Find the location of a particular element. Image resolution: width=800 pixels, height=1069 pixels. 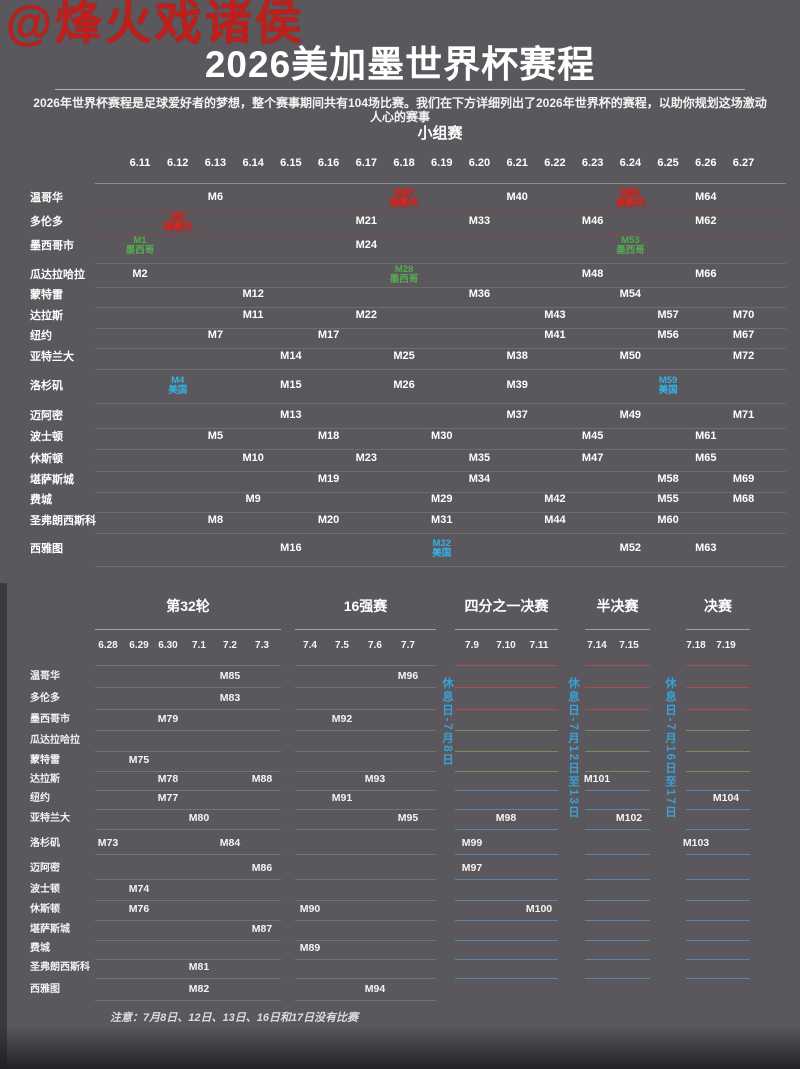

match-cell: M101 is located at coordinates (597, 779).